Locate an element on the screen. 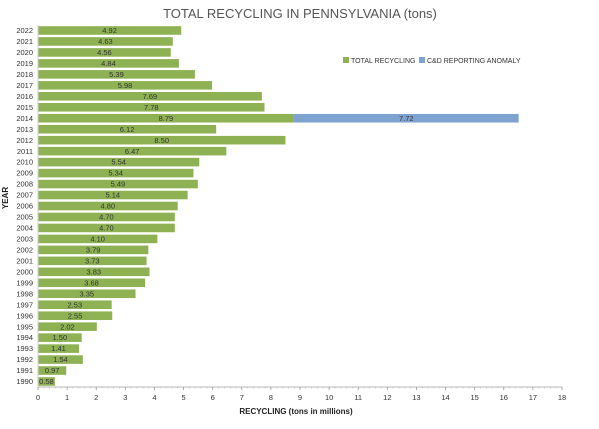  data-label: 7.69 is located at coordinates (150, 96).